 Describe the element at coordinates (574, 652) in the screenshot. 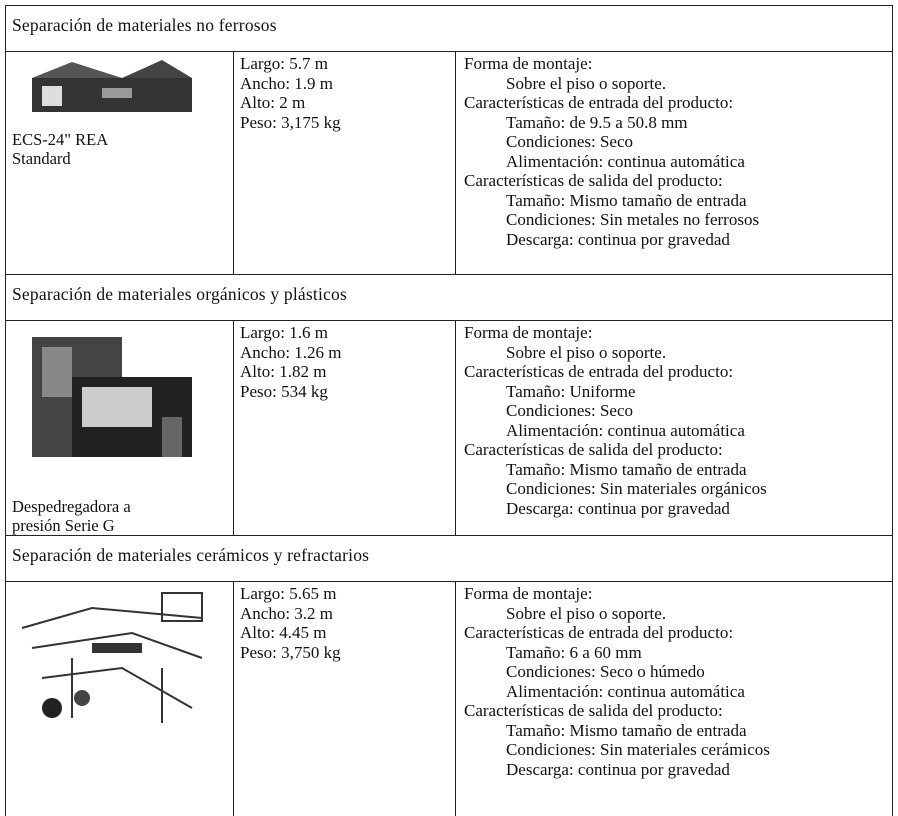

I see `spec-item: Tamaño: 6 a 60 mm` at that location.